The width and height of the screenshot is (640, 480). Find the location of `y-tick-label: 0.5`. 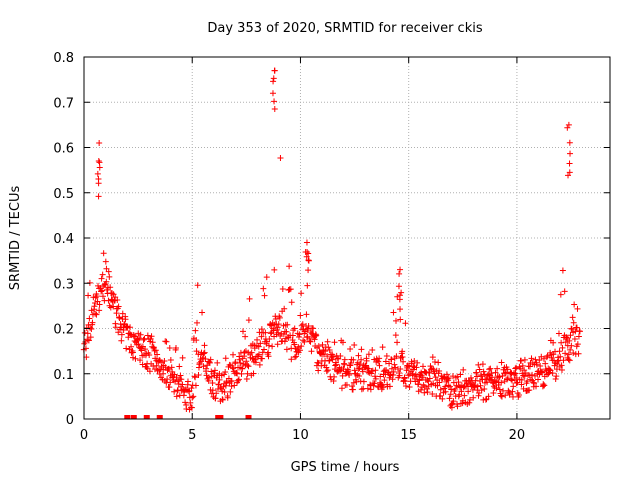

y-tick-label: 0.5 is located at coordinates (63, 194).